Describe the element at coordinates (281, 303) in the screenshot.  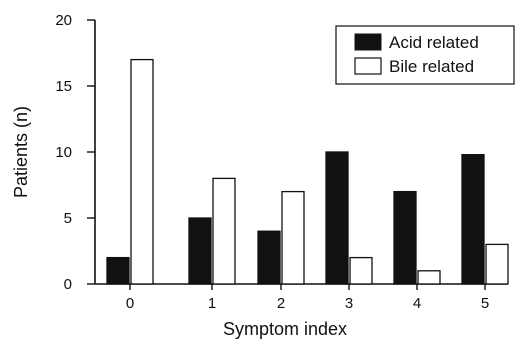
I see `x-tick-label: 2` at that location.